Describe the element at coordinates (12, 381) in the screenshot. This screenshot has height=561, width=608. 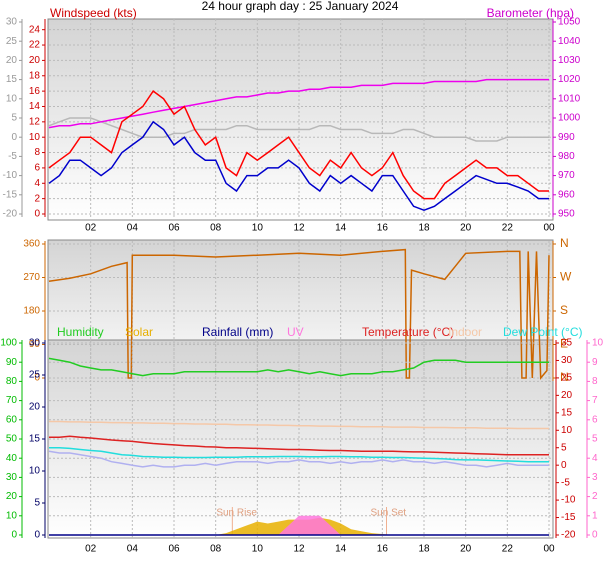
I see `y-tick-label: 80` at that location.